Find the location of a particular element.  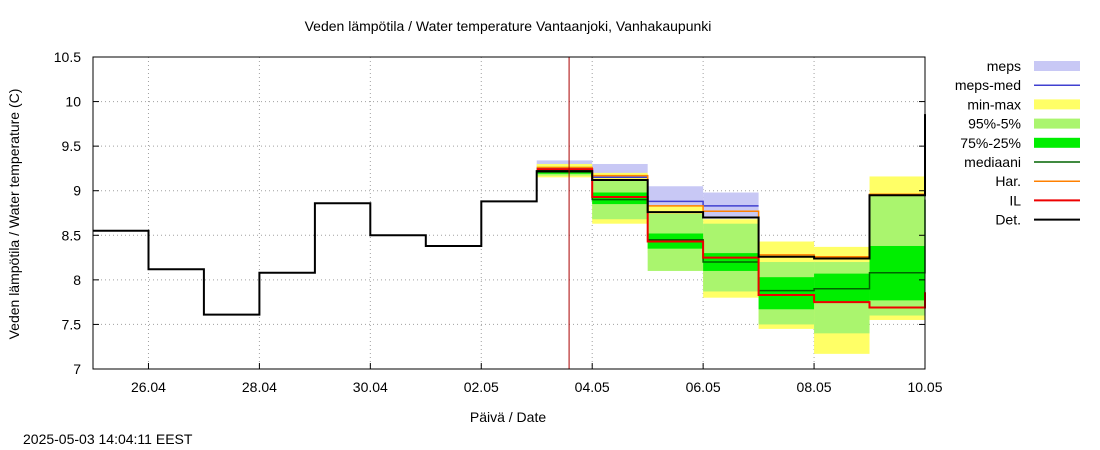

legend-label-meps: meps is located at coordinates (1004, 66).